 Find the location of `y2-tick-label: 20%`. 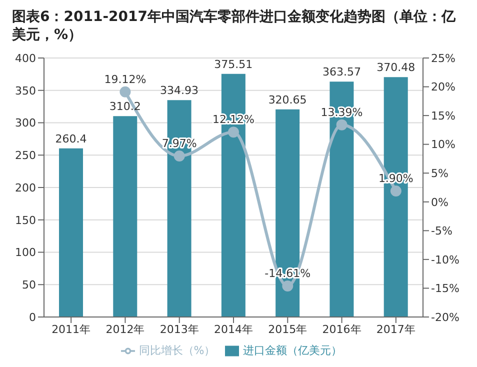

y2-tick-label: 20% is located at coordinates (443, 87).